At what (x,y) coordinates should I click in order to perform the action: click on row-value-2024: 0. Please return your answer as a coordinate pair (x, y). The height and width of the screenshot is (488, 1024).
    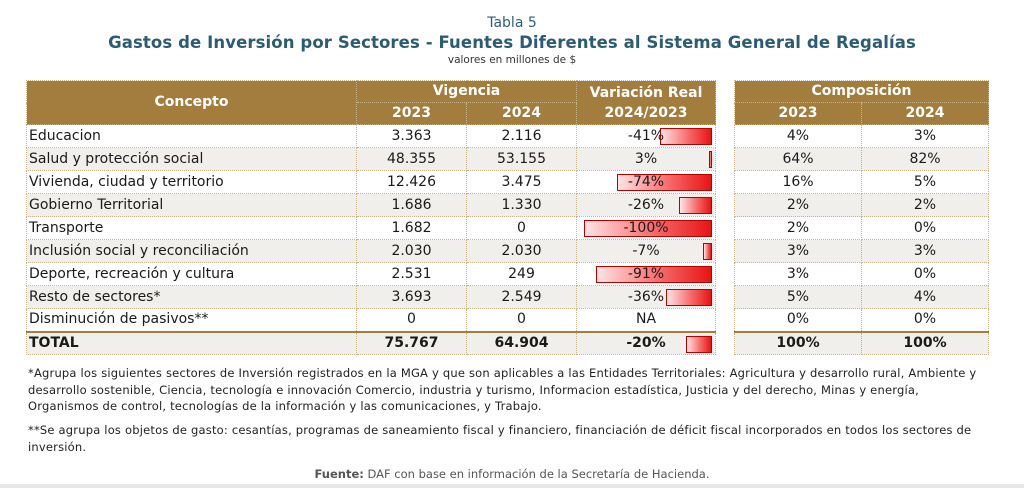
    Looking at the image, I should click on (521, 228).